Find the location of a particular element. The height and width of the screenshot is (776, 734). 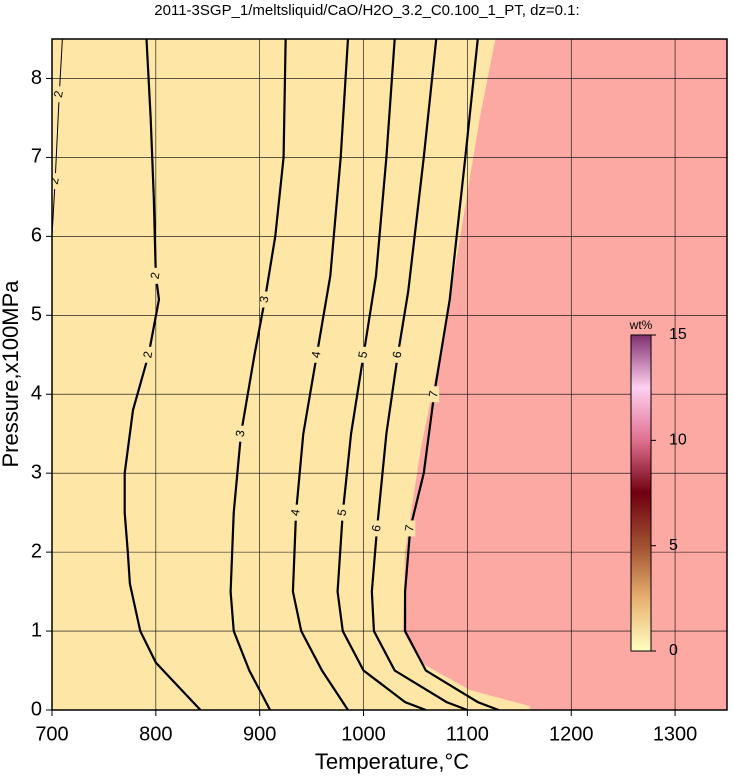

y-axis-label: Pressure,x100MPa is located at coordinates (11, 374).